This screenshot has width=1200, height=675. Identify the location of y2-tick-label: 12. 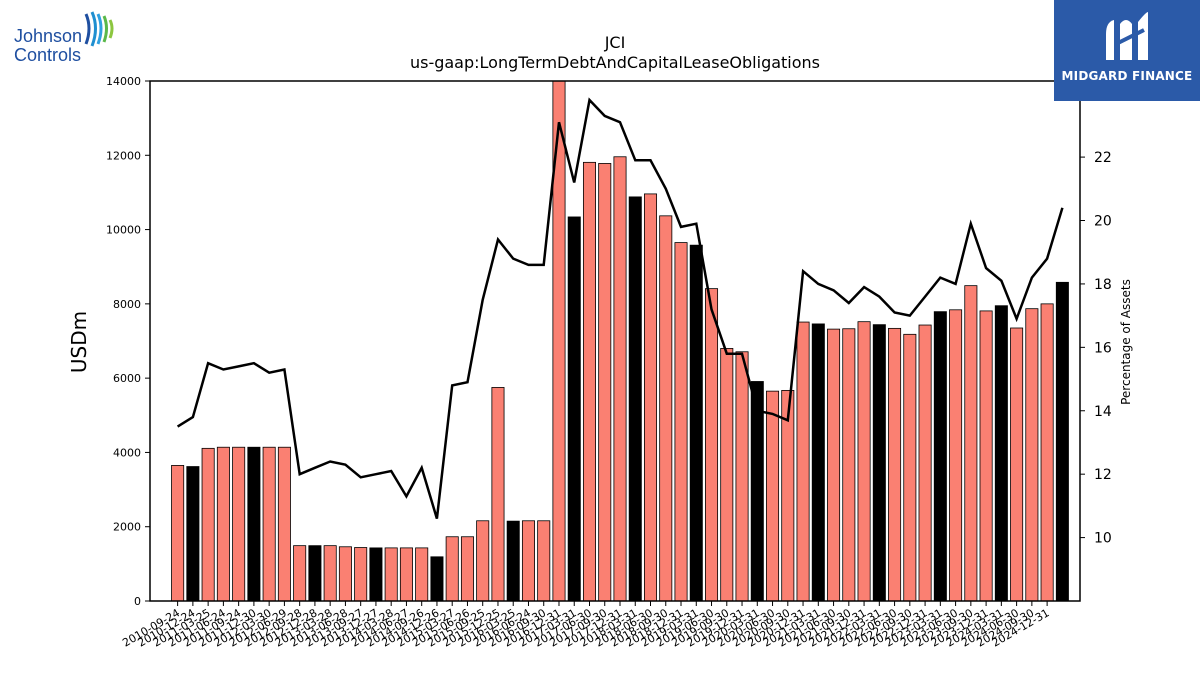
(1103, 475).